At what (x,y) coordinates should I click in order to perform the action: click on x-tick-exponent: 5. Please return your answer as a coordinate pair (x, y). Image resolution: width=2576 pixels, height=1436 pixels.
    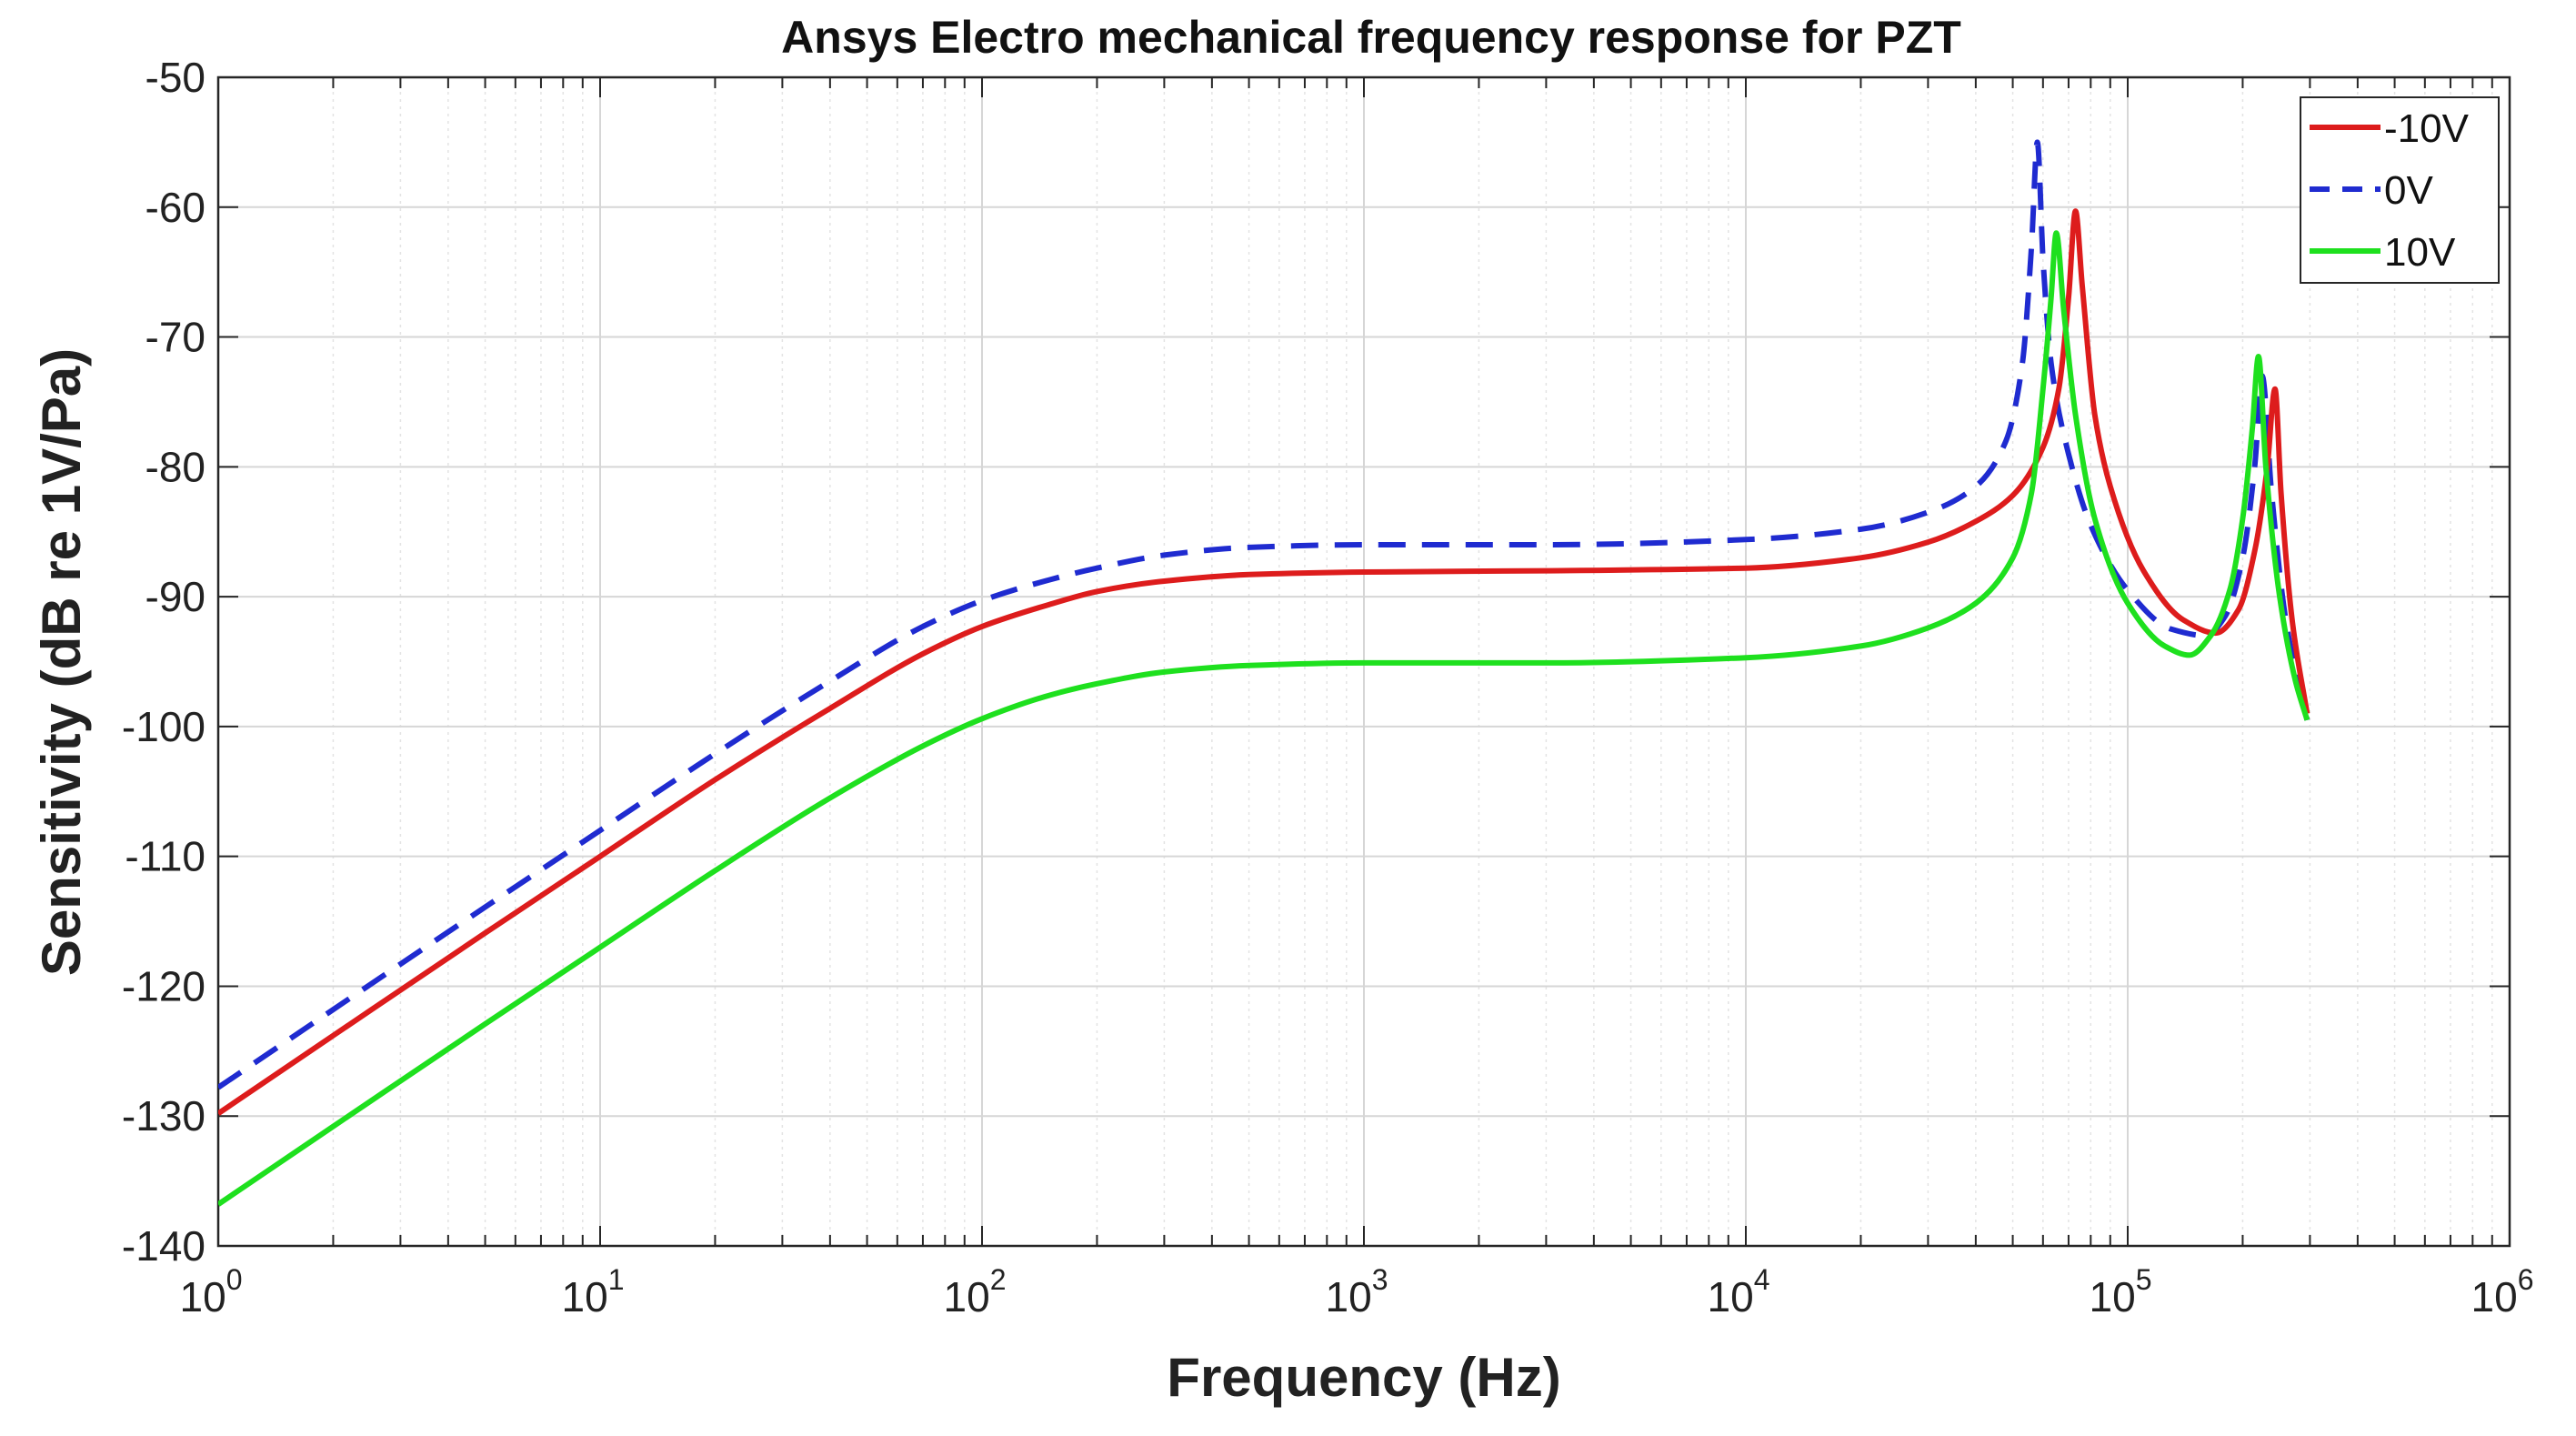
    Looking at the image, I should click on (2144, 1279).